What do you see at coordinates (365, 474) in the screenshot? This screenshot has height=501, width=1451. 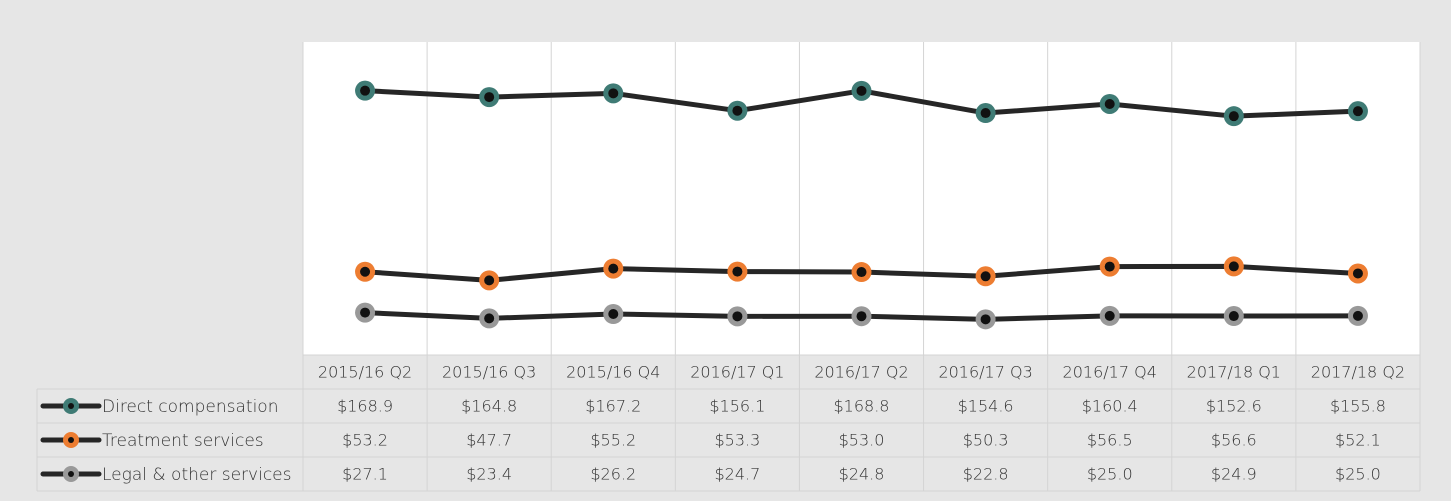 I see `table-value: $27.1` at bounding box center [365, 474].